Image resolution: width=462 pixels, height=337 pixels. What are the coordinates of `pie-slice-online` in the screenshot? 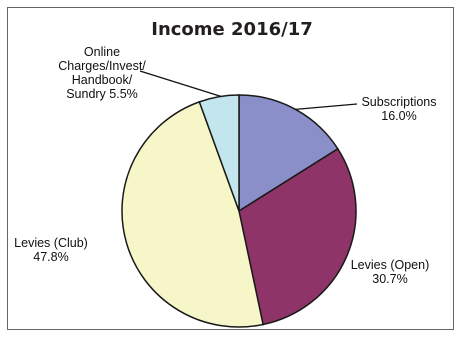 It's located at (219, 153).